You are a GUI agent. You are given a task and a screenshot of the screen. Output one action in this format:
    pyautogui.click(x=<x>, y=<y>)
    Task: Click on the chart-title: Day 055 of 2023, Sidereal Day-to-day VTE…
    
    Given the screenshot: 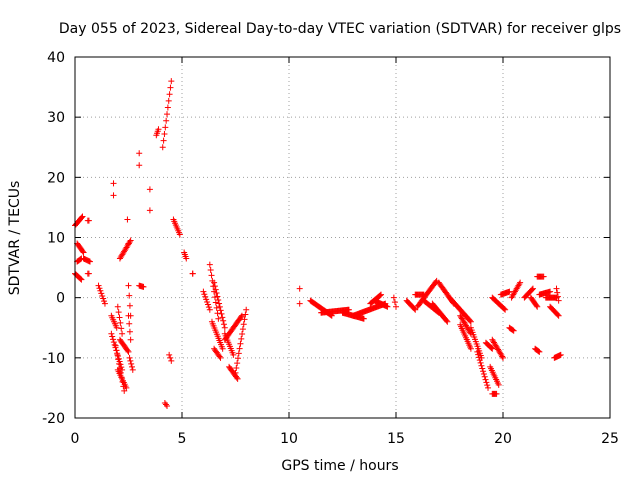 What is the action you would take?
    pyautogui.click(x=340, y=29)
    